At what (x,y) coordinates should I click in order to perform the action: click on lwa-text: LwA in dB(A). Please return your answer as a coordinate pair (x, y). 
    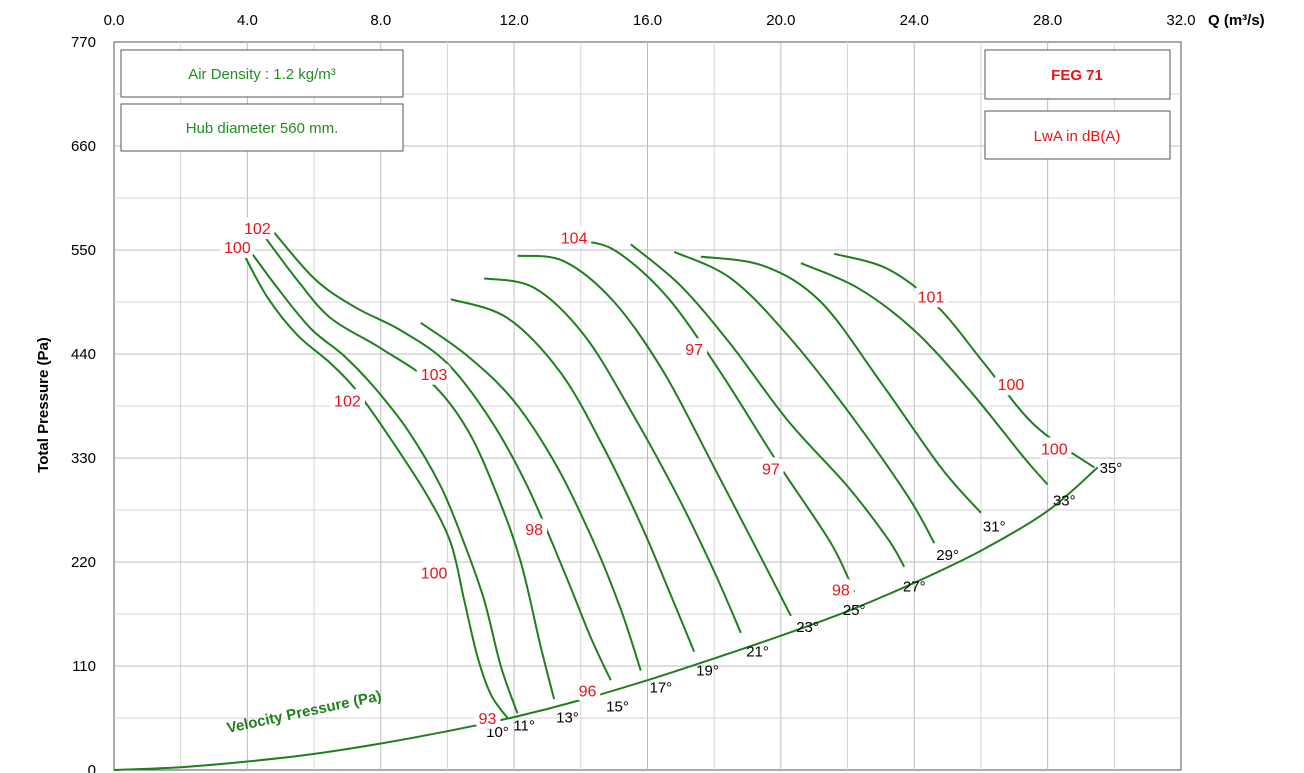
    Looking at the image, I should click on (1077, 136).